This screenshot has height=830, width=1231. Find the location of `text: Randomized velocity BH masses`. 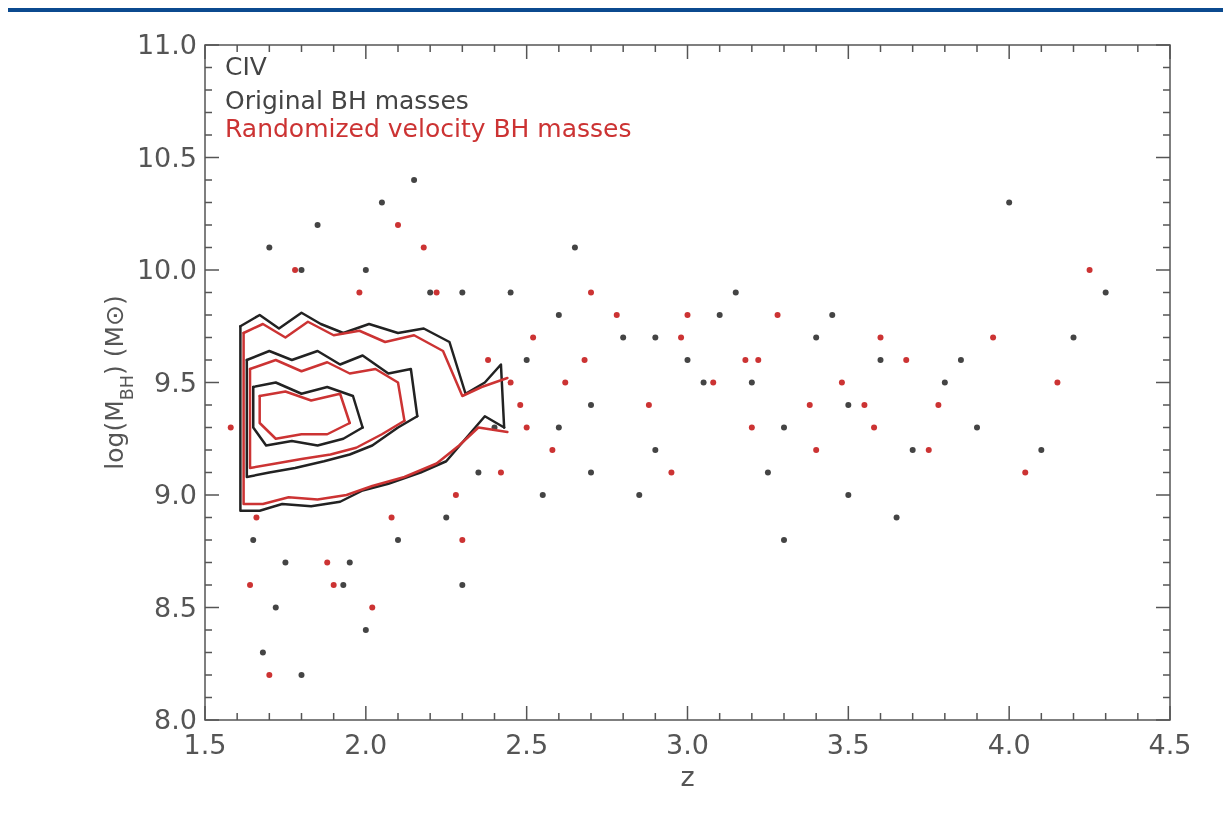

text: Randomized velocity BH masses is located at coordinates (428, 128).